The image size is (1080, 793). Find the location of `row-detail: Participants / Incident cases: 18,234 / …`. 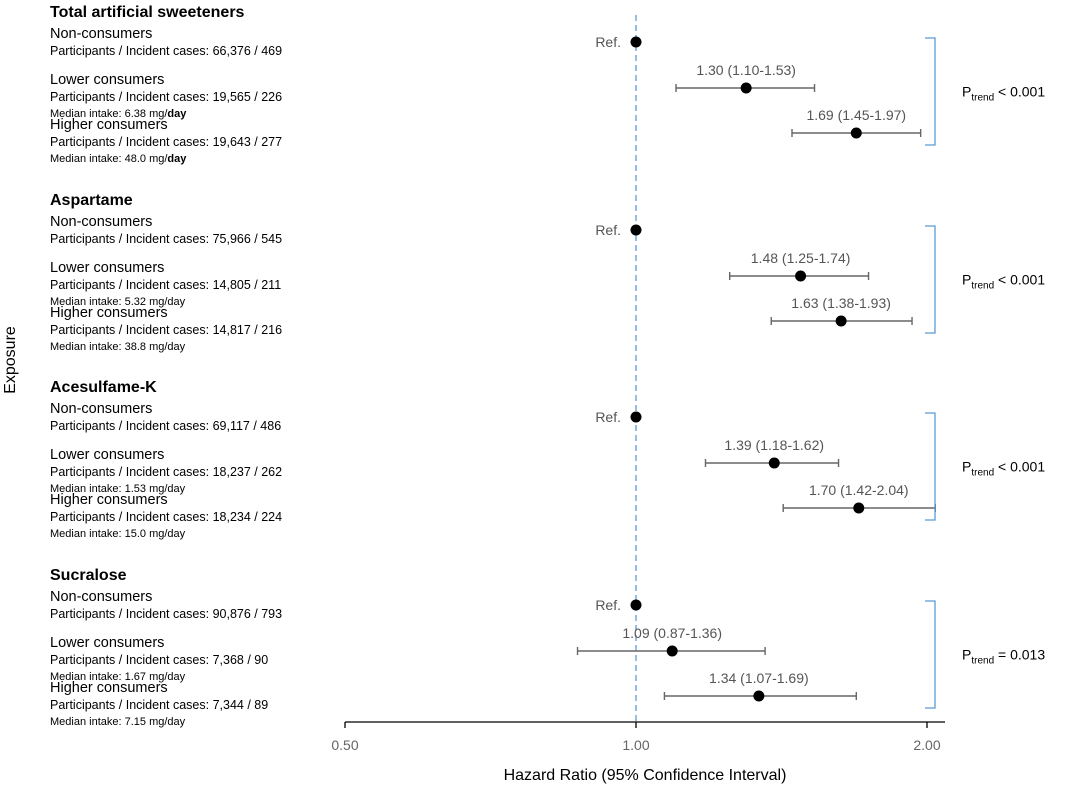

row-detail: Participants / Incident cases: 18,234 / … is located at coordinates (166, 517).